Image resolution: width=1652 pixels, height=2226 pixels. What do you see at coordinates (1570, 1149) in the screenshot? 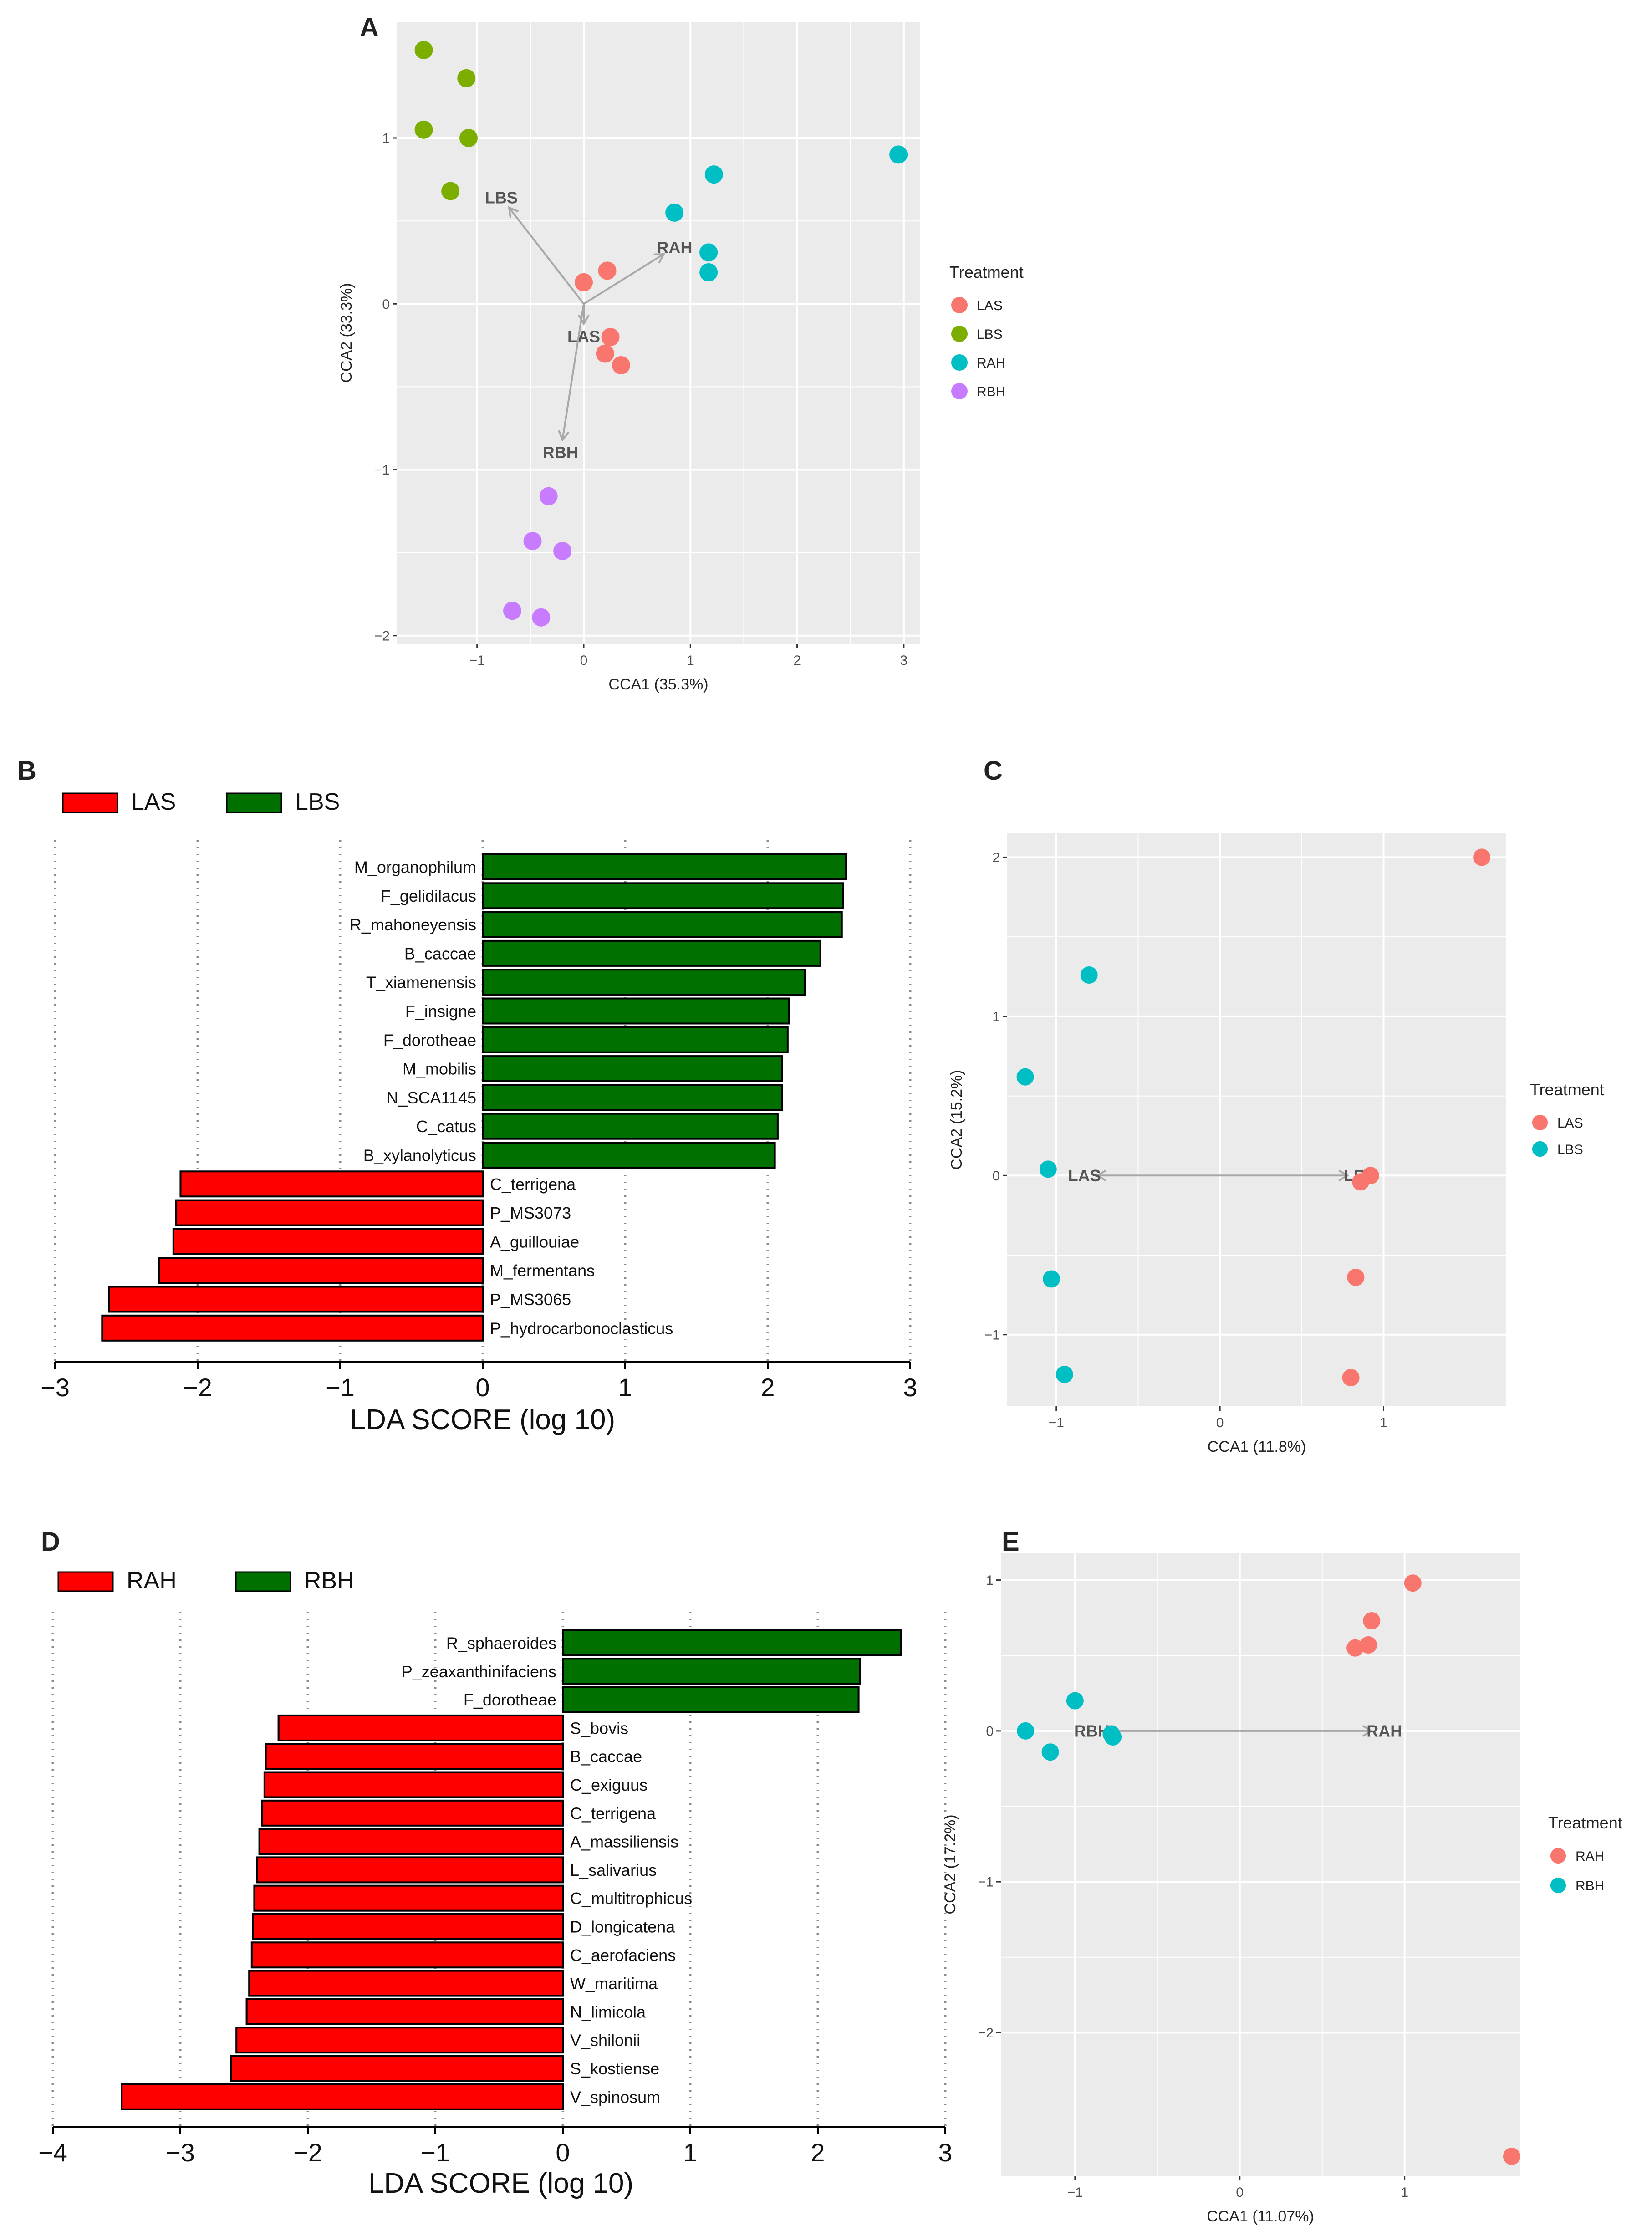
I see `legend-label: LBS` at bounding box center [1570, 1149].